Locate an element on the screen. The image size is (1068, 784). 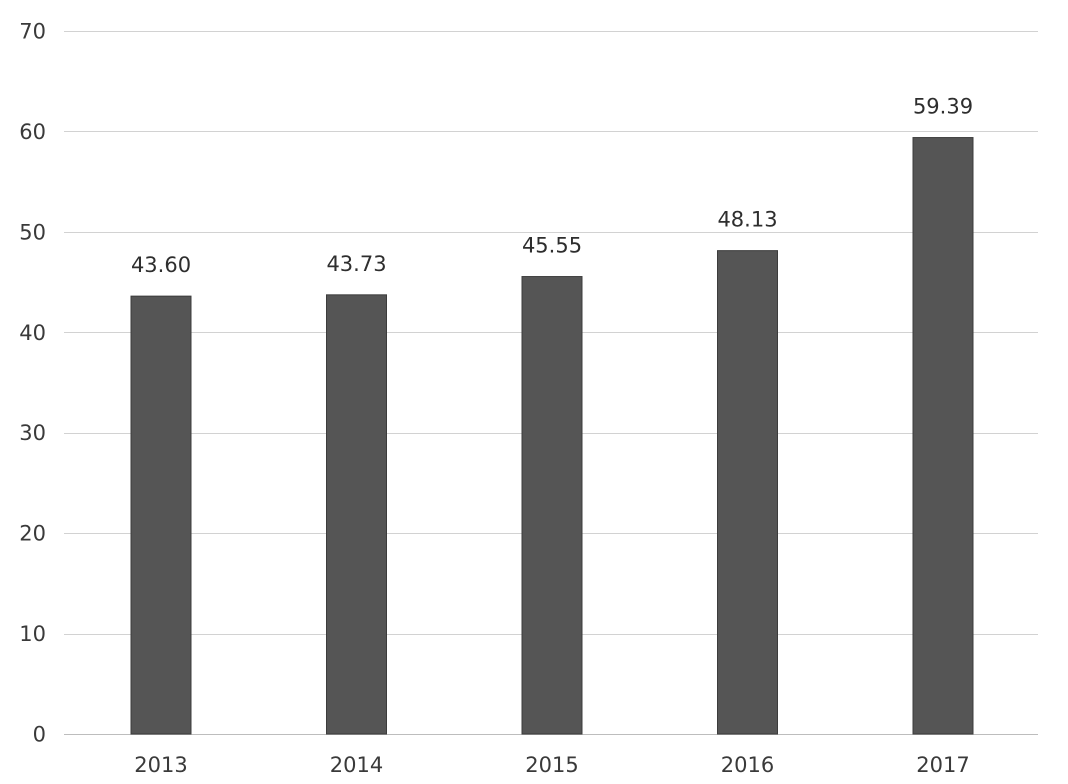
x-tick-label: 2013 is located at coordinates (160, 765).